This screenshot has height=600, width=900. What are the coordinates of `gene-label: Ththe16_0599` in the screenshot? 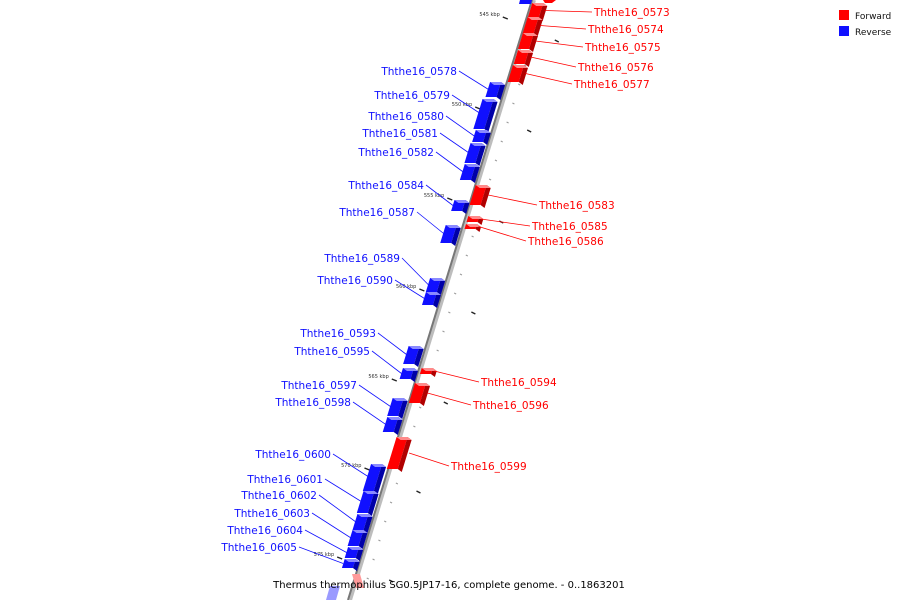 It's located at (488, 467).